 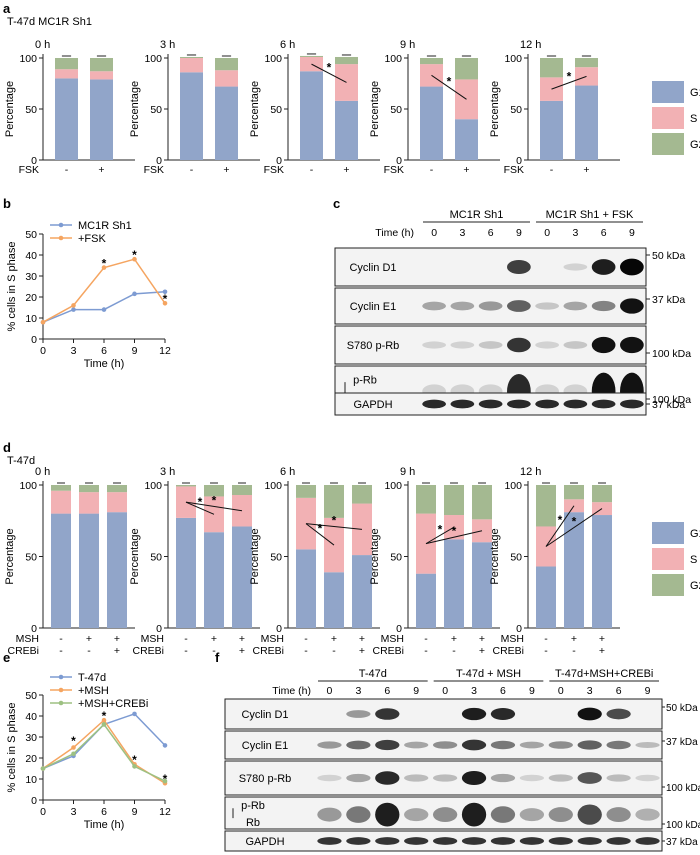 I want to click on kda-label: 37 kDa, so click(x=668, y=300).